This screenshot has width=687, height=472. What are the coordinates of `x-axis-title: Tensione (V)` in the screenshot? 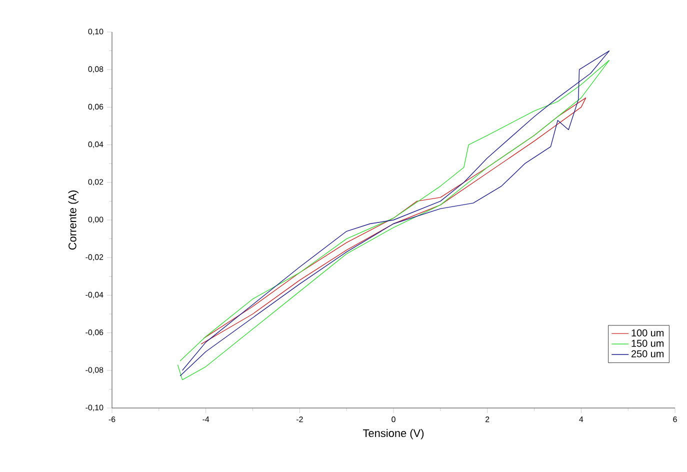 It's located at (393, 434).